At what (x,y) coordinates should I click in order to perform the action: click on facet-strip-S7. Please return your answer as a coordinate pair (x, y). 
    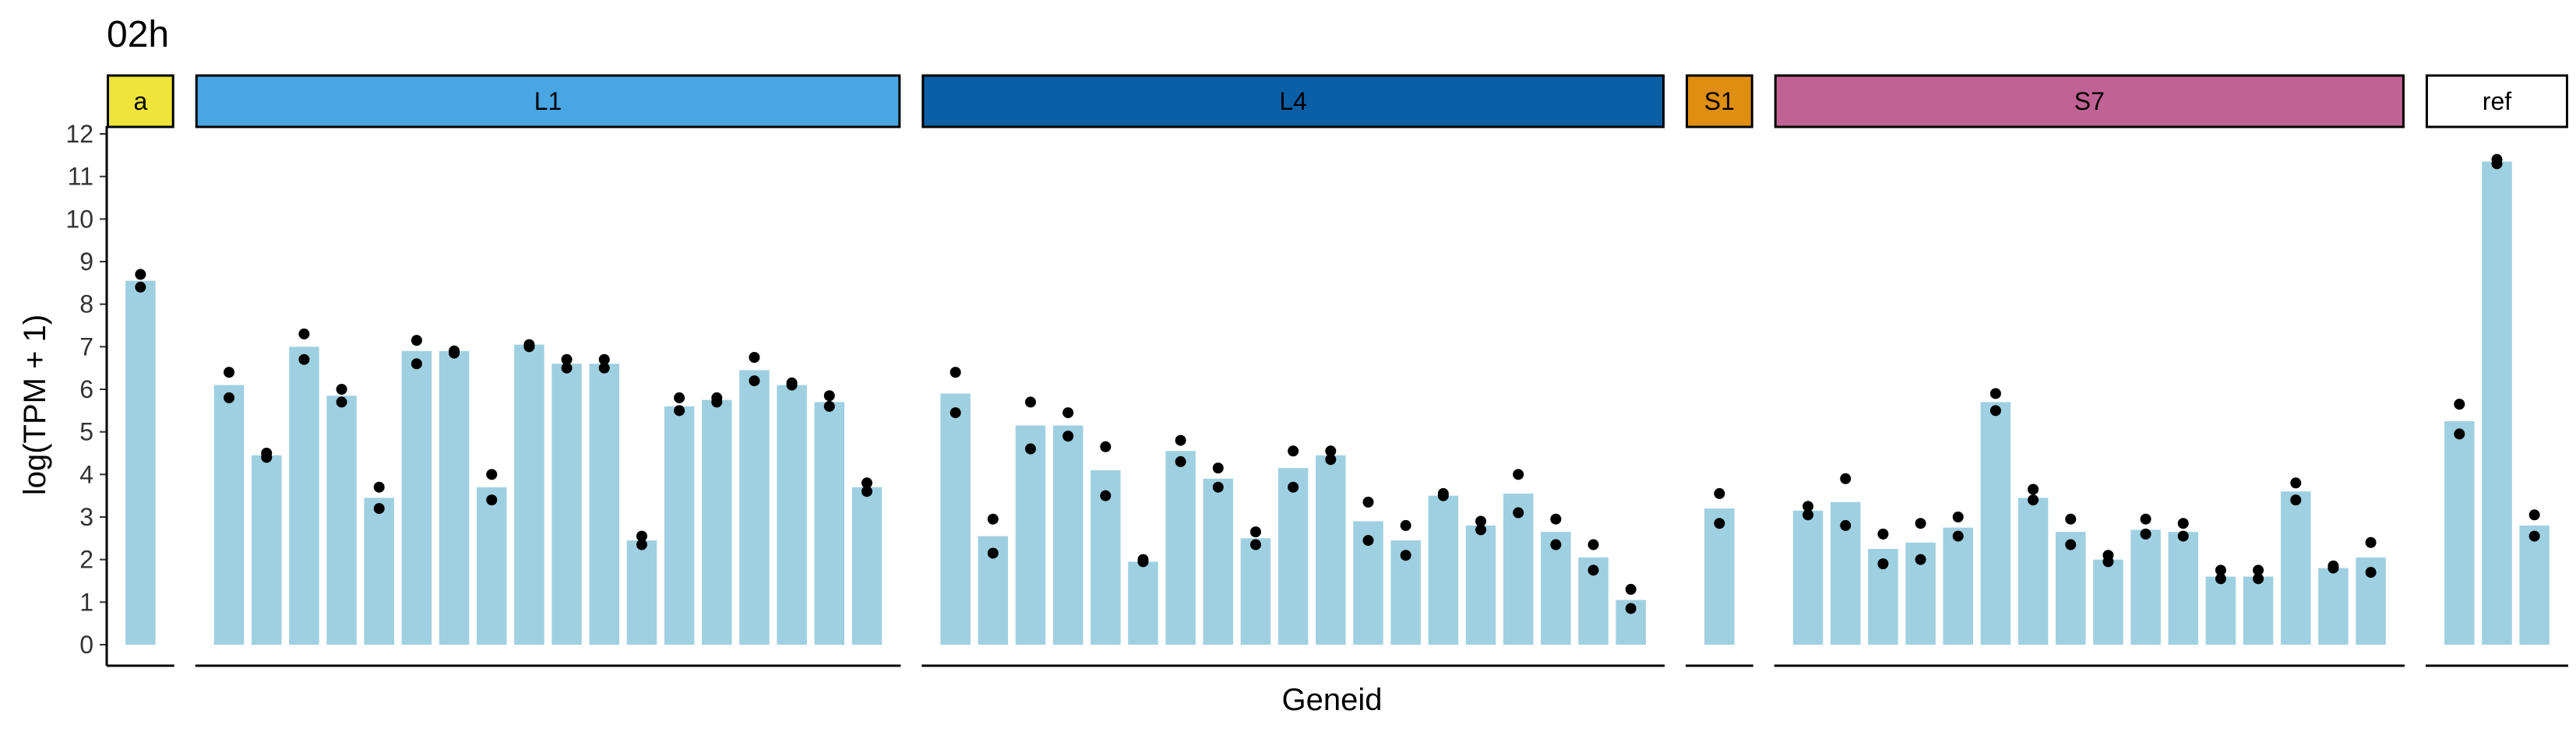
    Looking at the image, I should click on (2089, 101).